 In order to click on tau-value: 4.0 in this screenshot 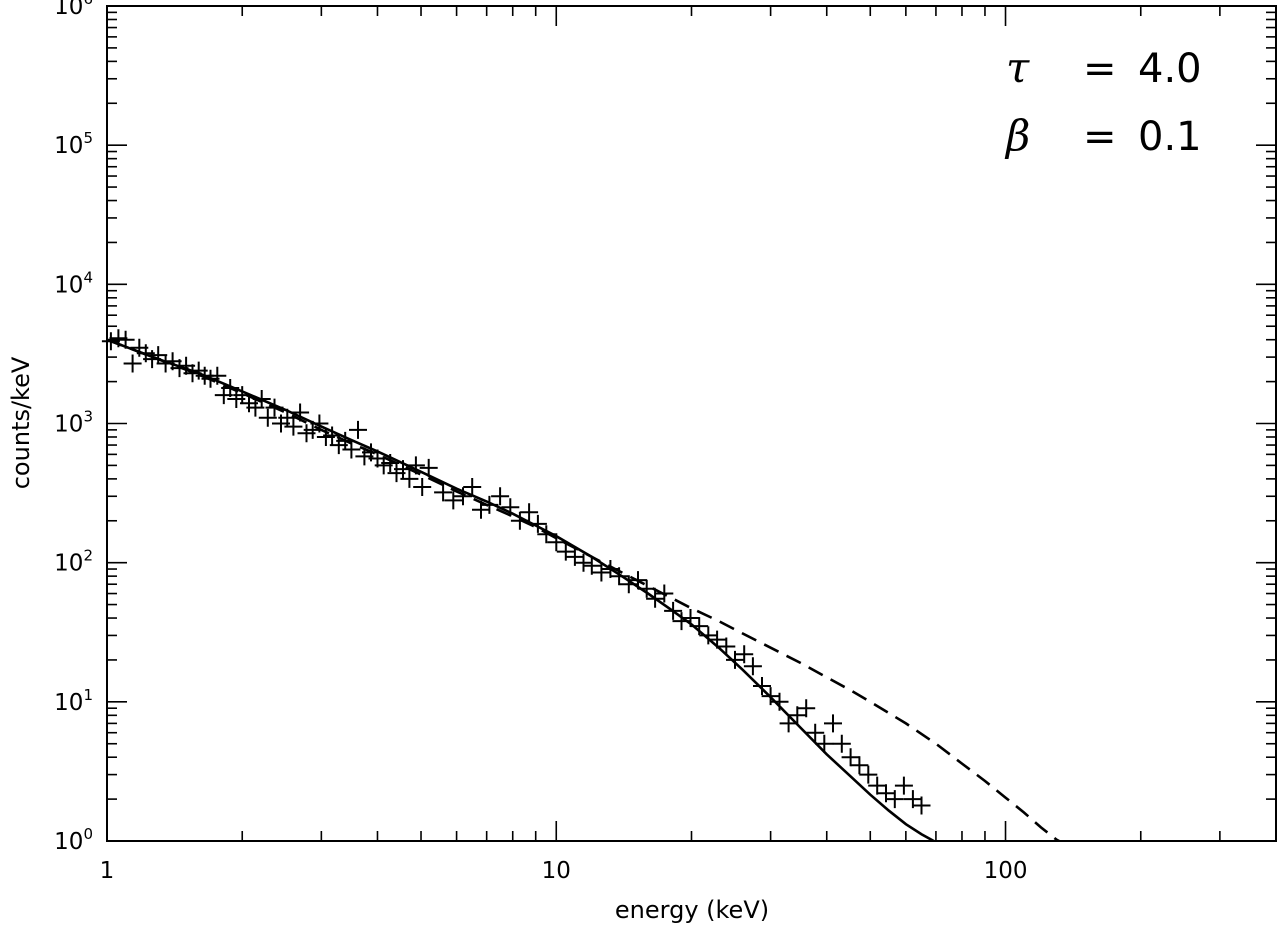, I will do `click(1170, 69)`.